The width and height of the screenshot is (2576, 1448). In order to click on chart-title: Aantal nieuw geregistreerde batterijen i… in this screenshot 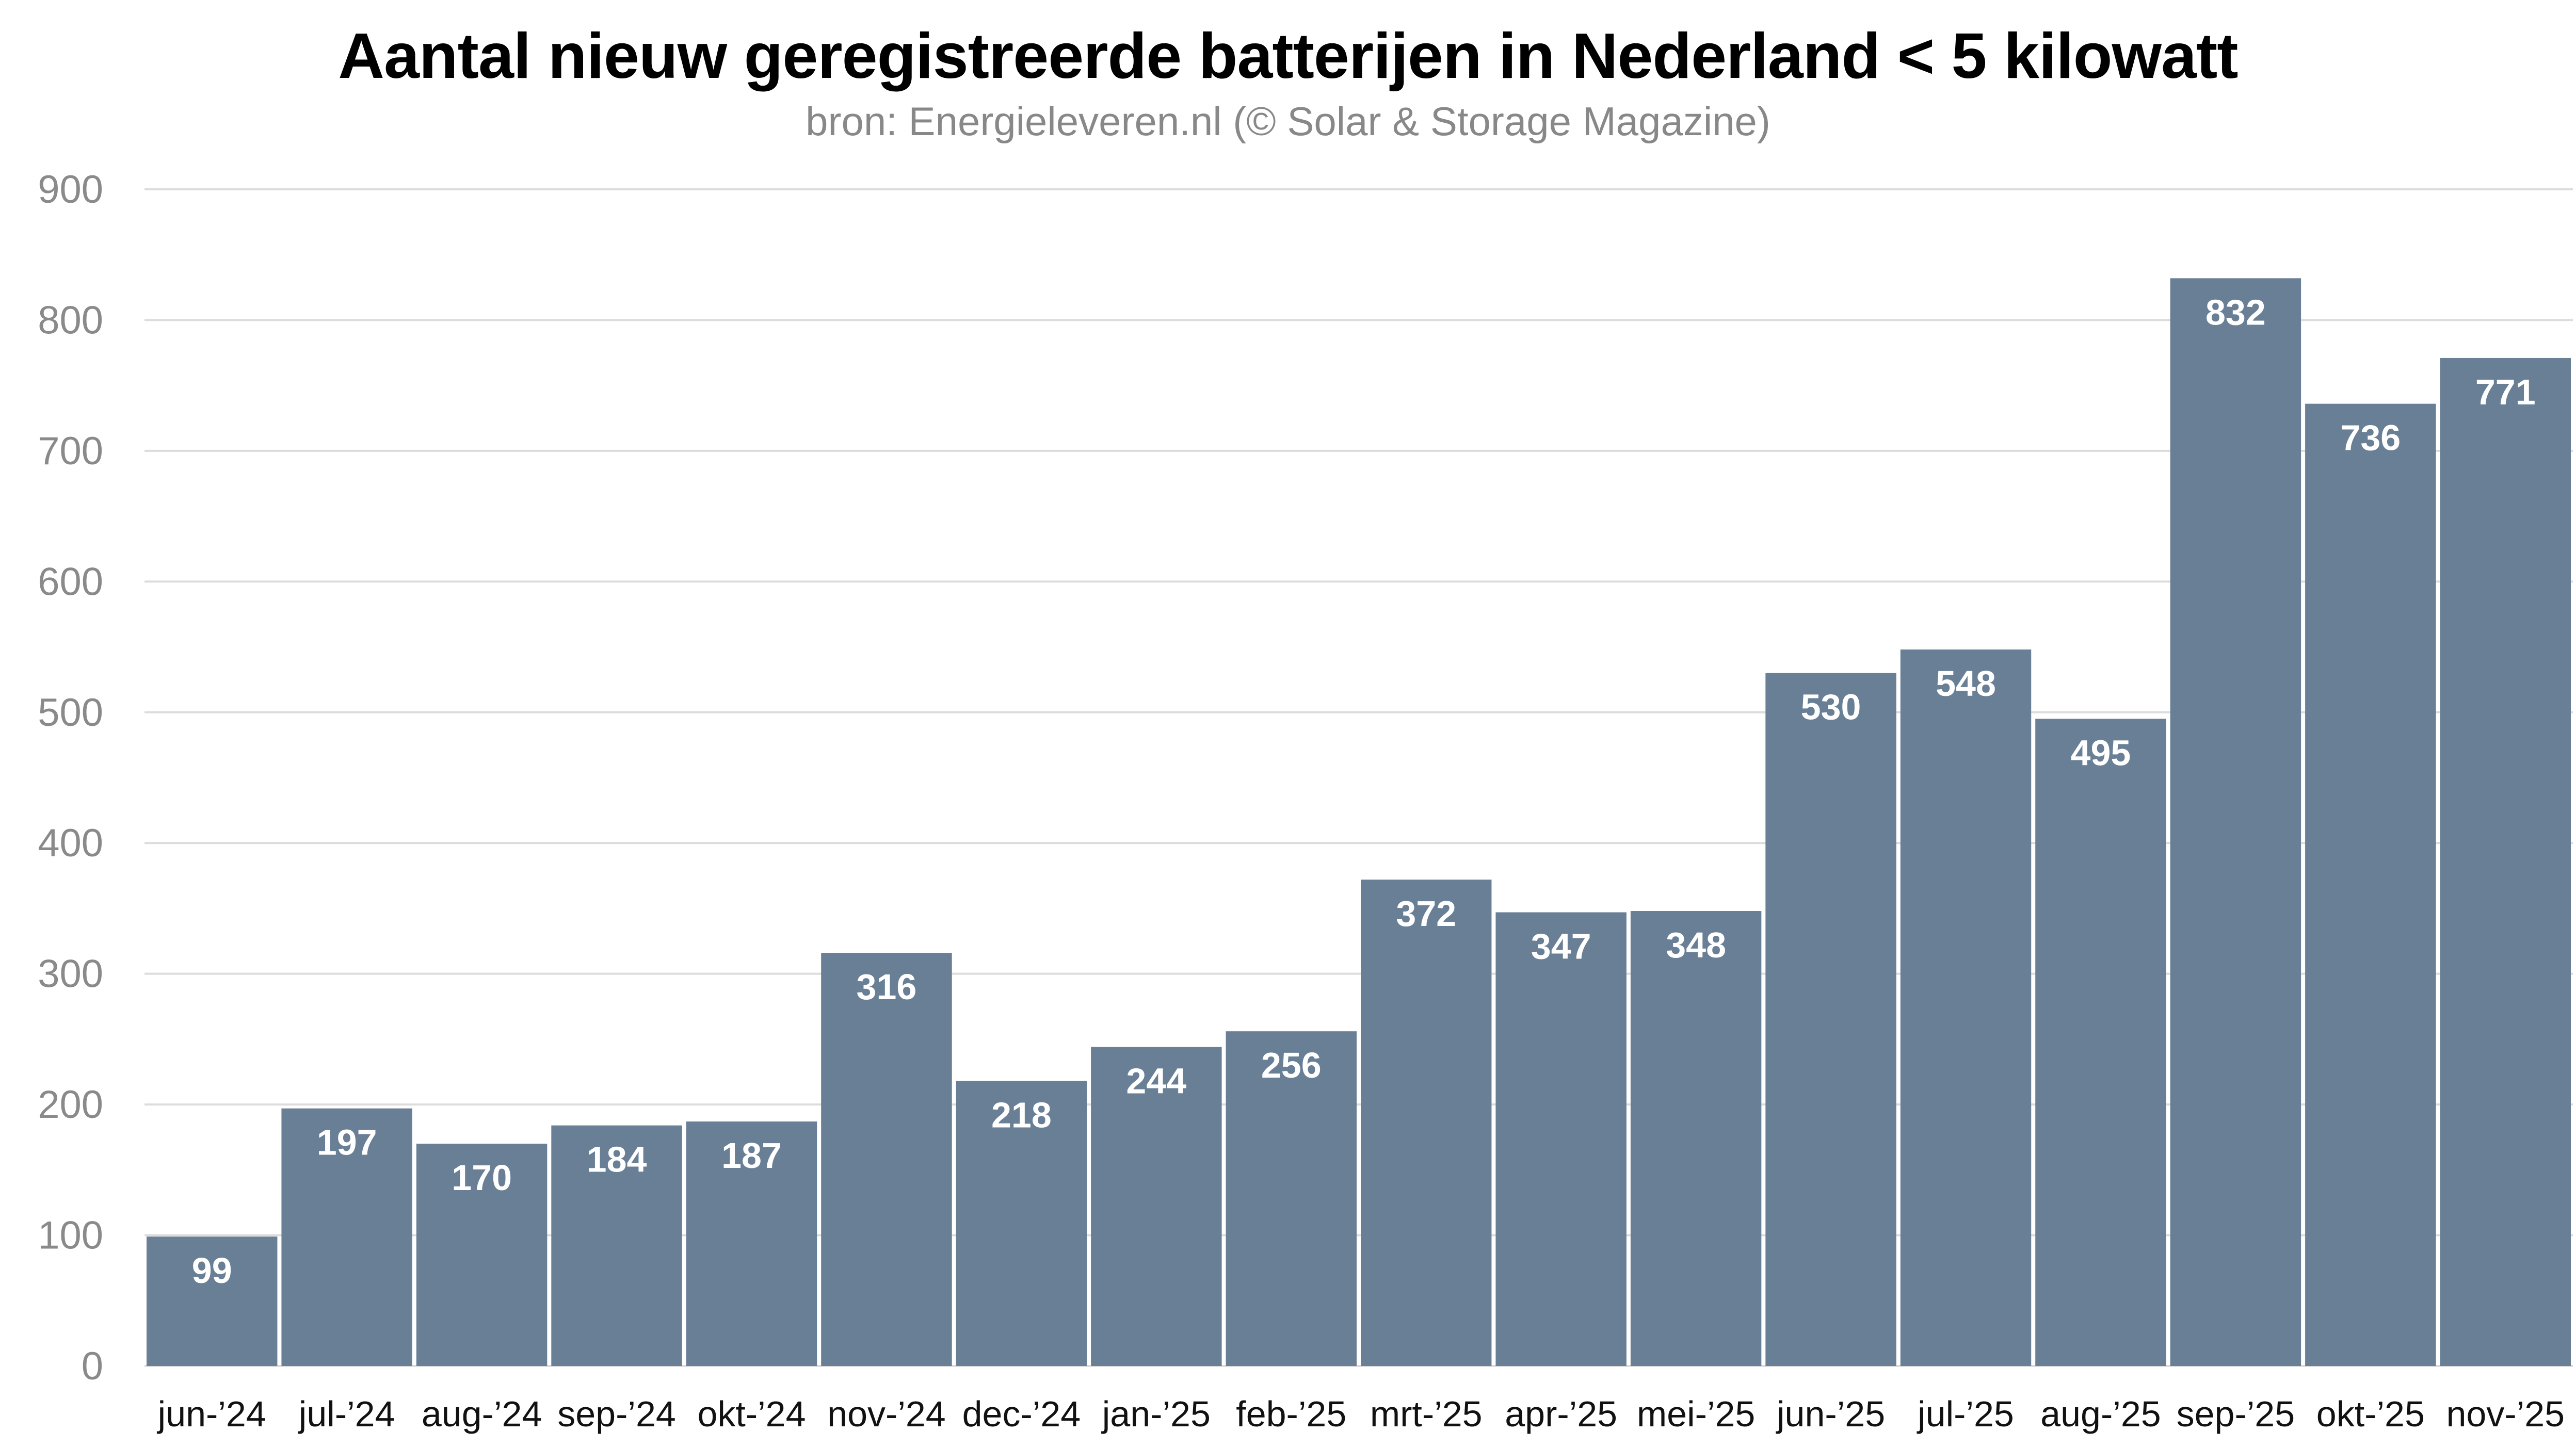, I will do `click(1288, 56)`.